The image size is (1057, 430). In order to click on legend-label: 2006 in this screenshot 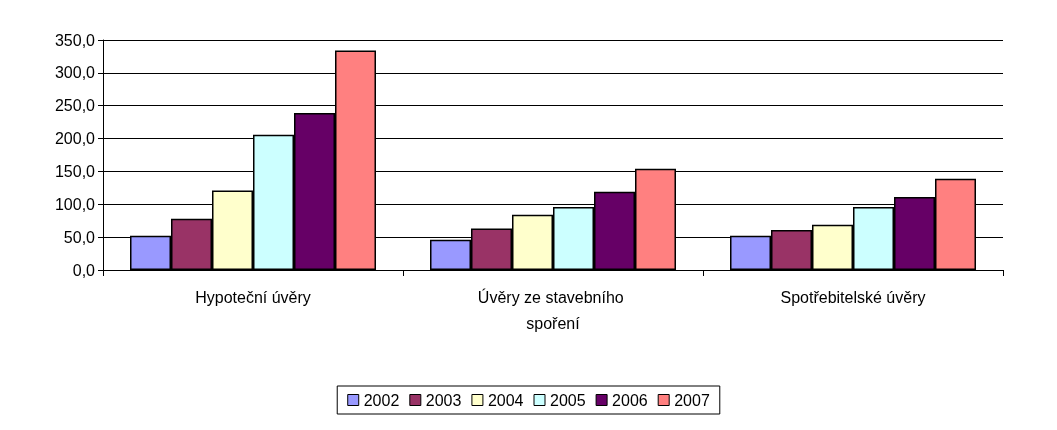, I will do `click(630, 400)`.